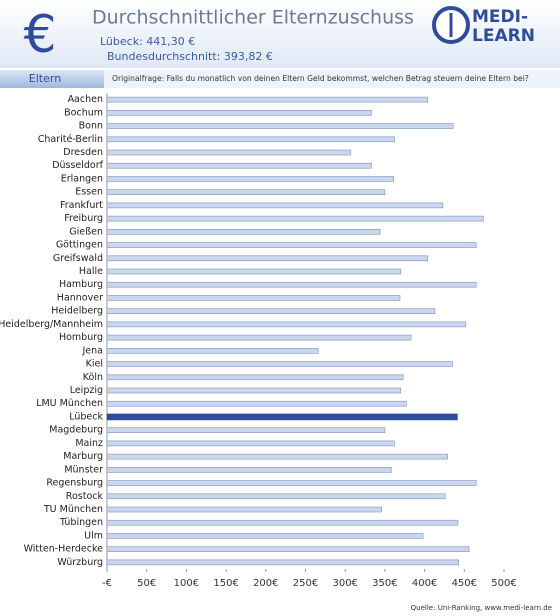 The width and height of the screenshot is (560, 616). I want to click on x-tick-label: 50€, so click(146, 583).